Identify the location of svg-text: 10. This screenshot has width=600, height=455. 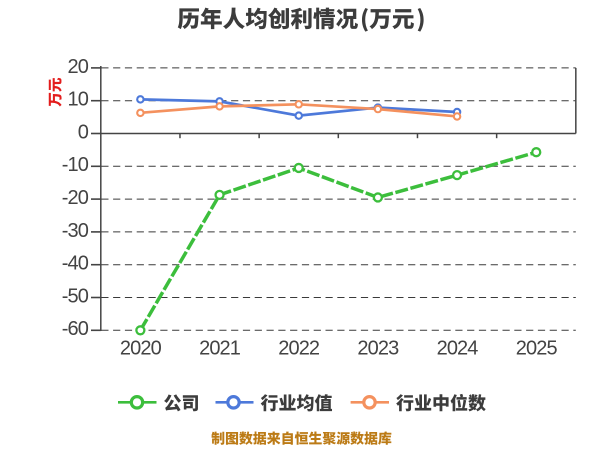
(78, 100).